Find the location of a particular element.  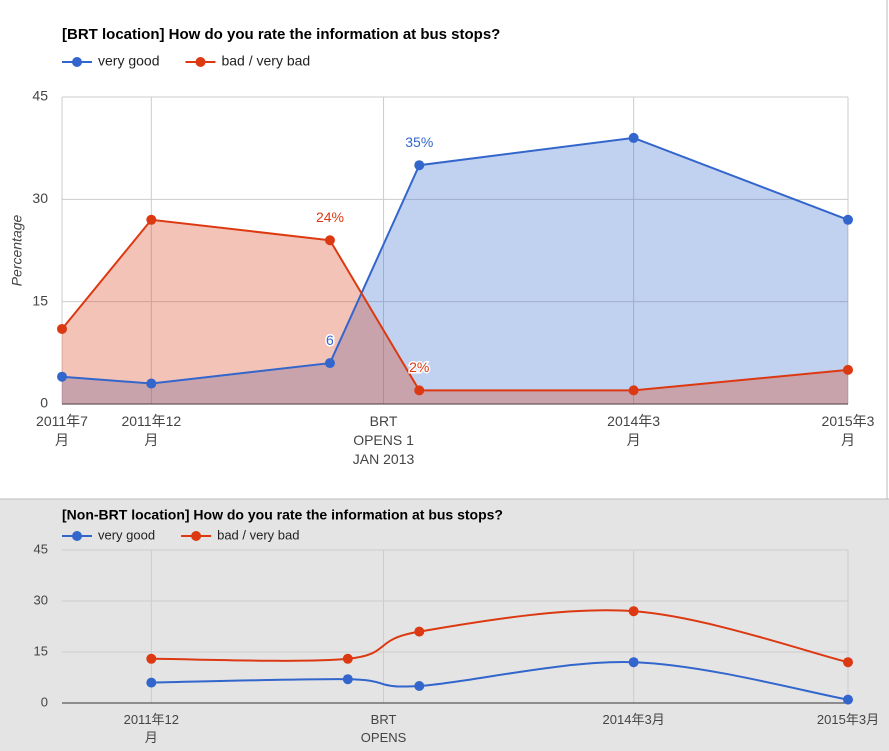

x-tick-label: 2014年3月 is located at coordinates (634, 719).